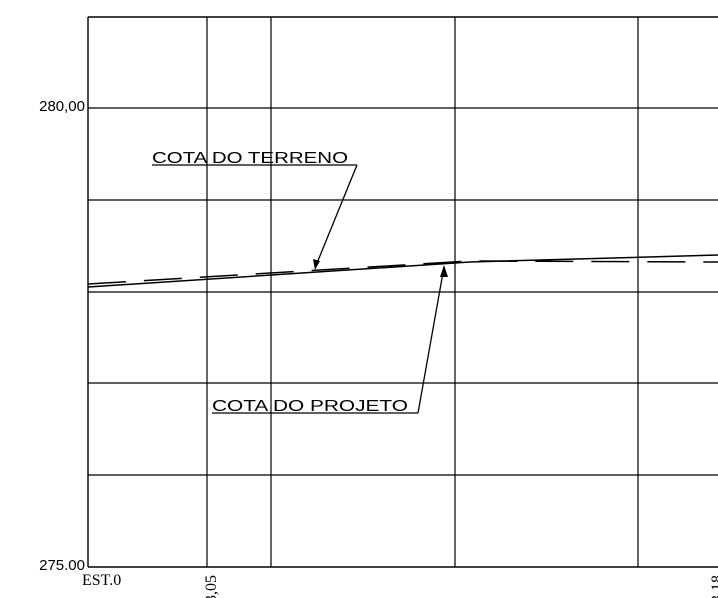 The width and height of the screenshot is (718, 598). I want to click on project-label: COTA DO PROJETO, so click(310, 406).